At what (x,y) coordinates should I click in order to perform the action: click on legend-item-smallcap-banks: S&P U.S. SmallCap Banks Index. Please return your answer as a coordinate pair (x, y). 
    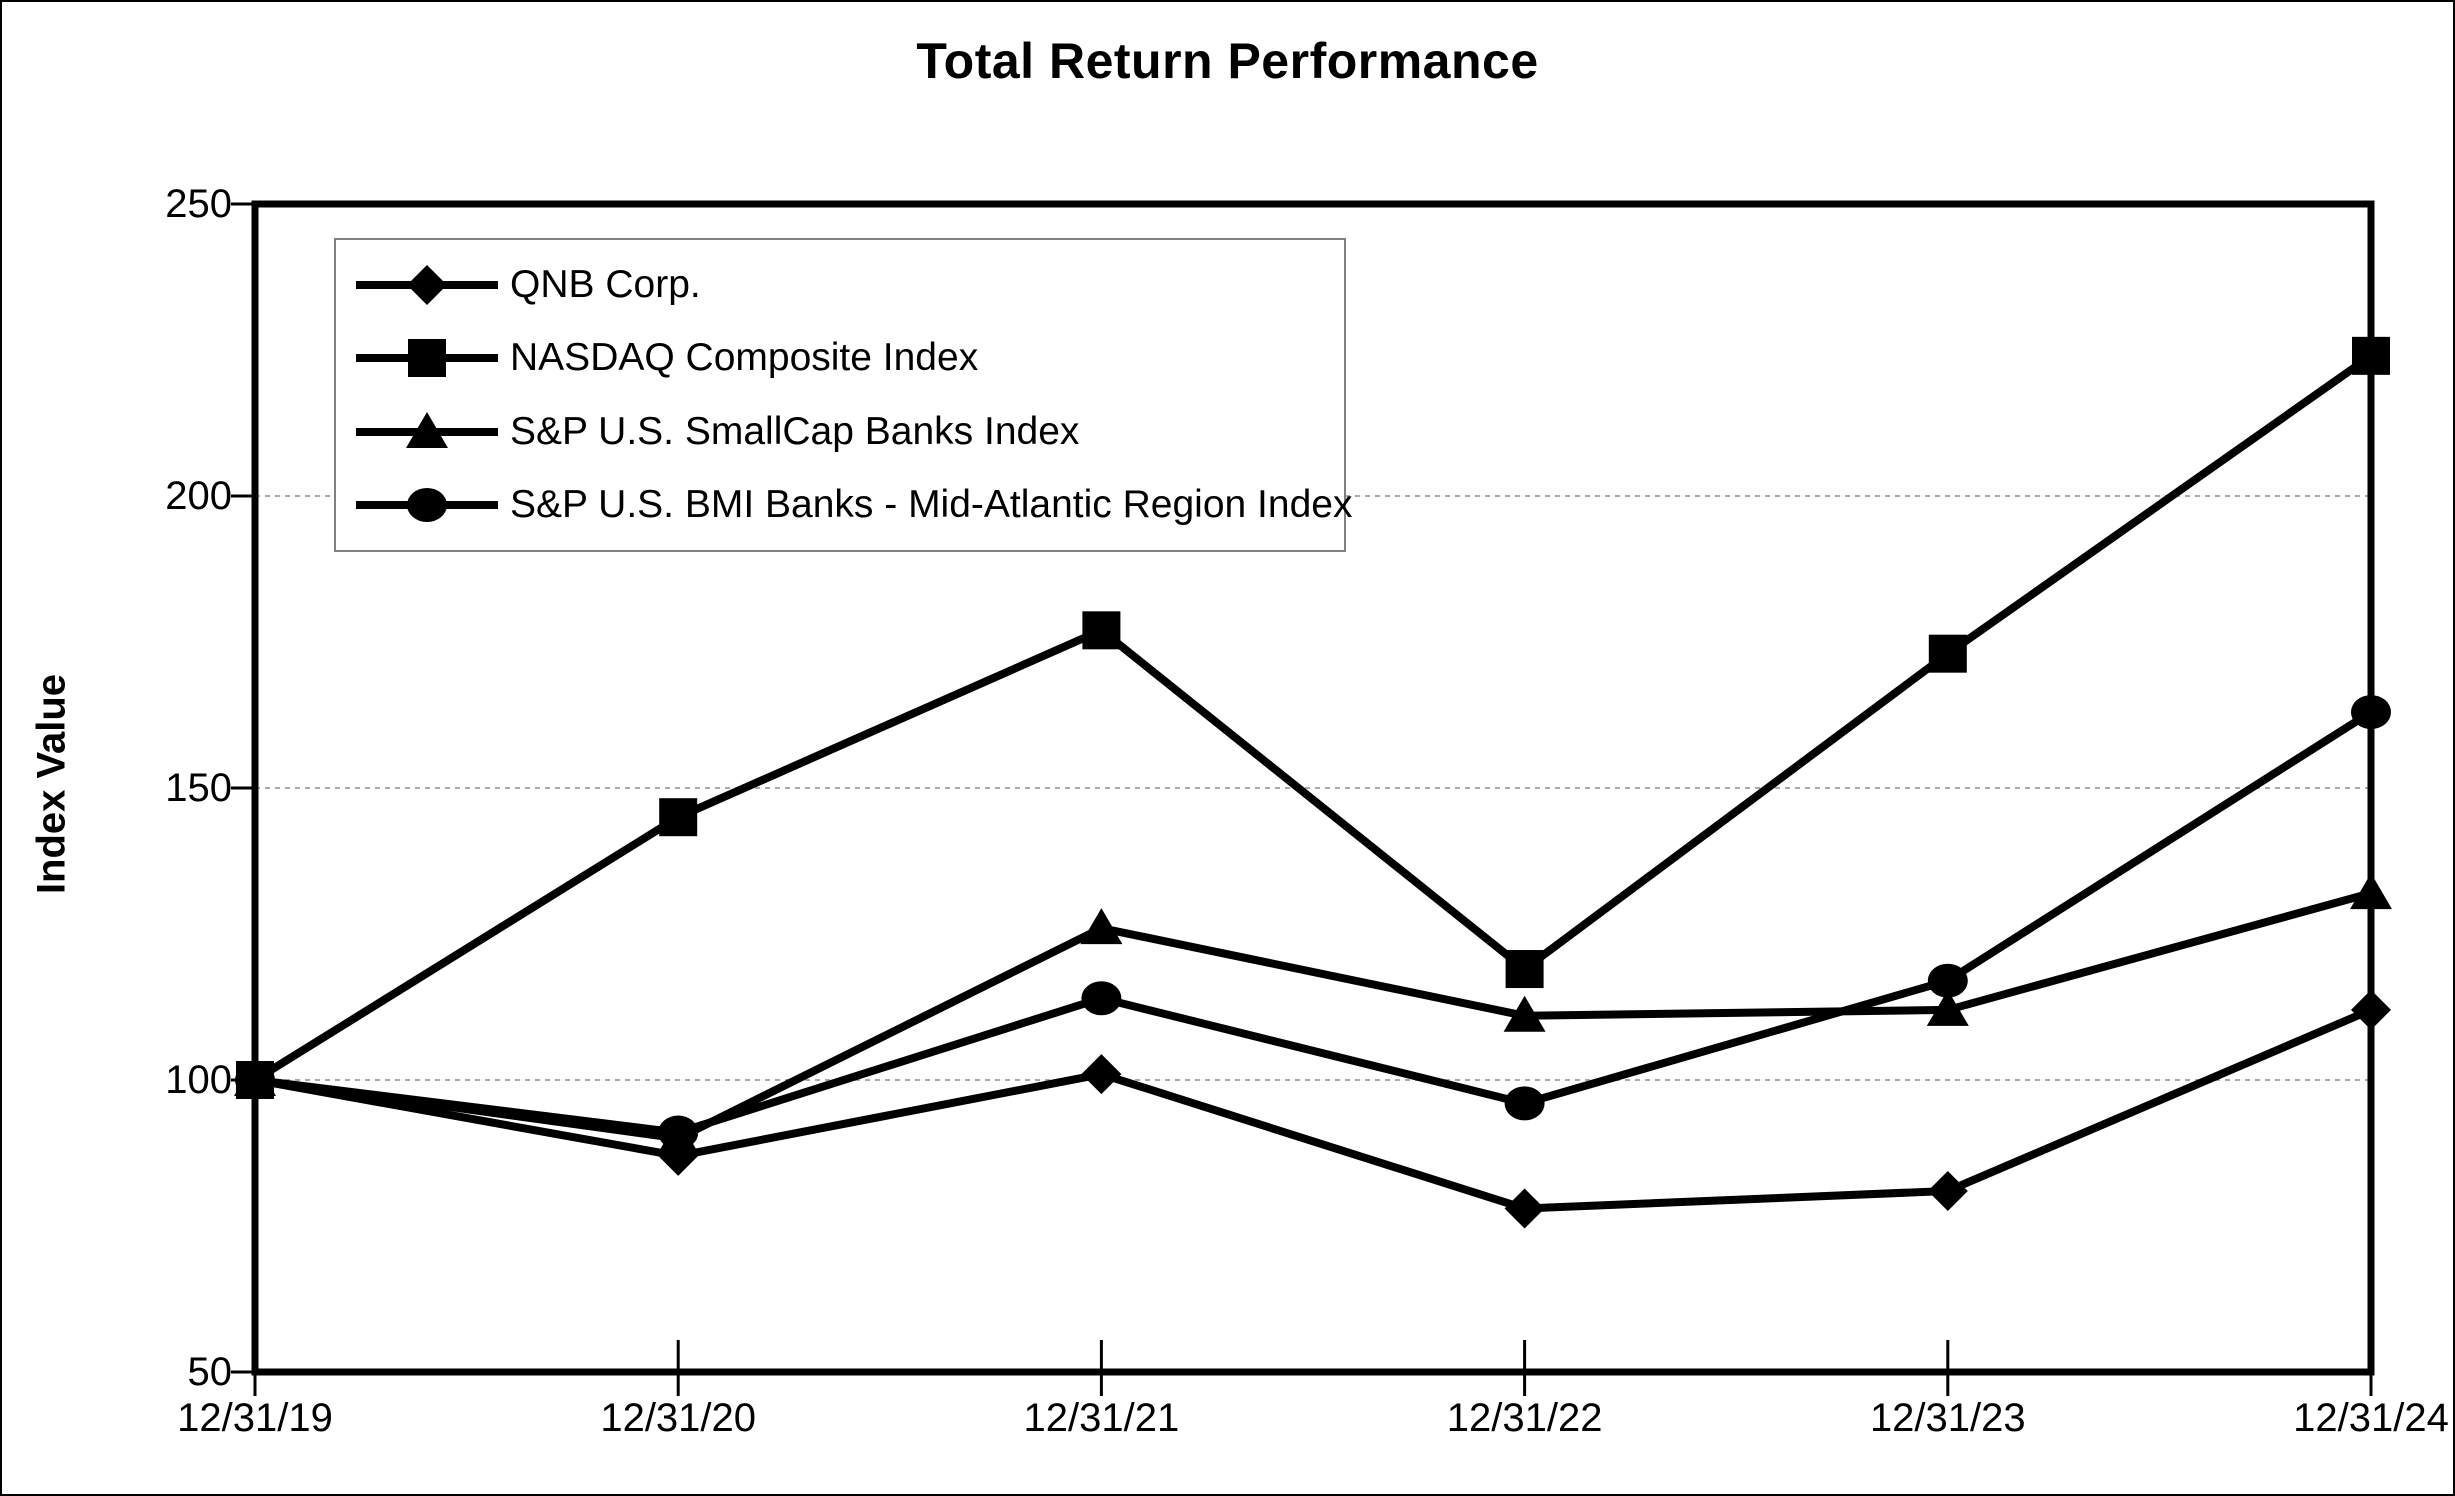
    Looking at the image, I should click on (843, 432).